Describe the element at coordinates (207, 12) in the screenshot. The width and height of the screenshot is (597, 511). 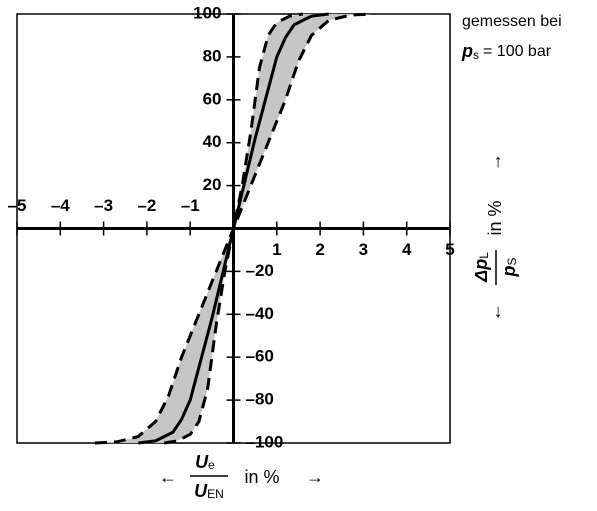
I see `y-tick-label: 100` at that location.